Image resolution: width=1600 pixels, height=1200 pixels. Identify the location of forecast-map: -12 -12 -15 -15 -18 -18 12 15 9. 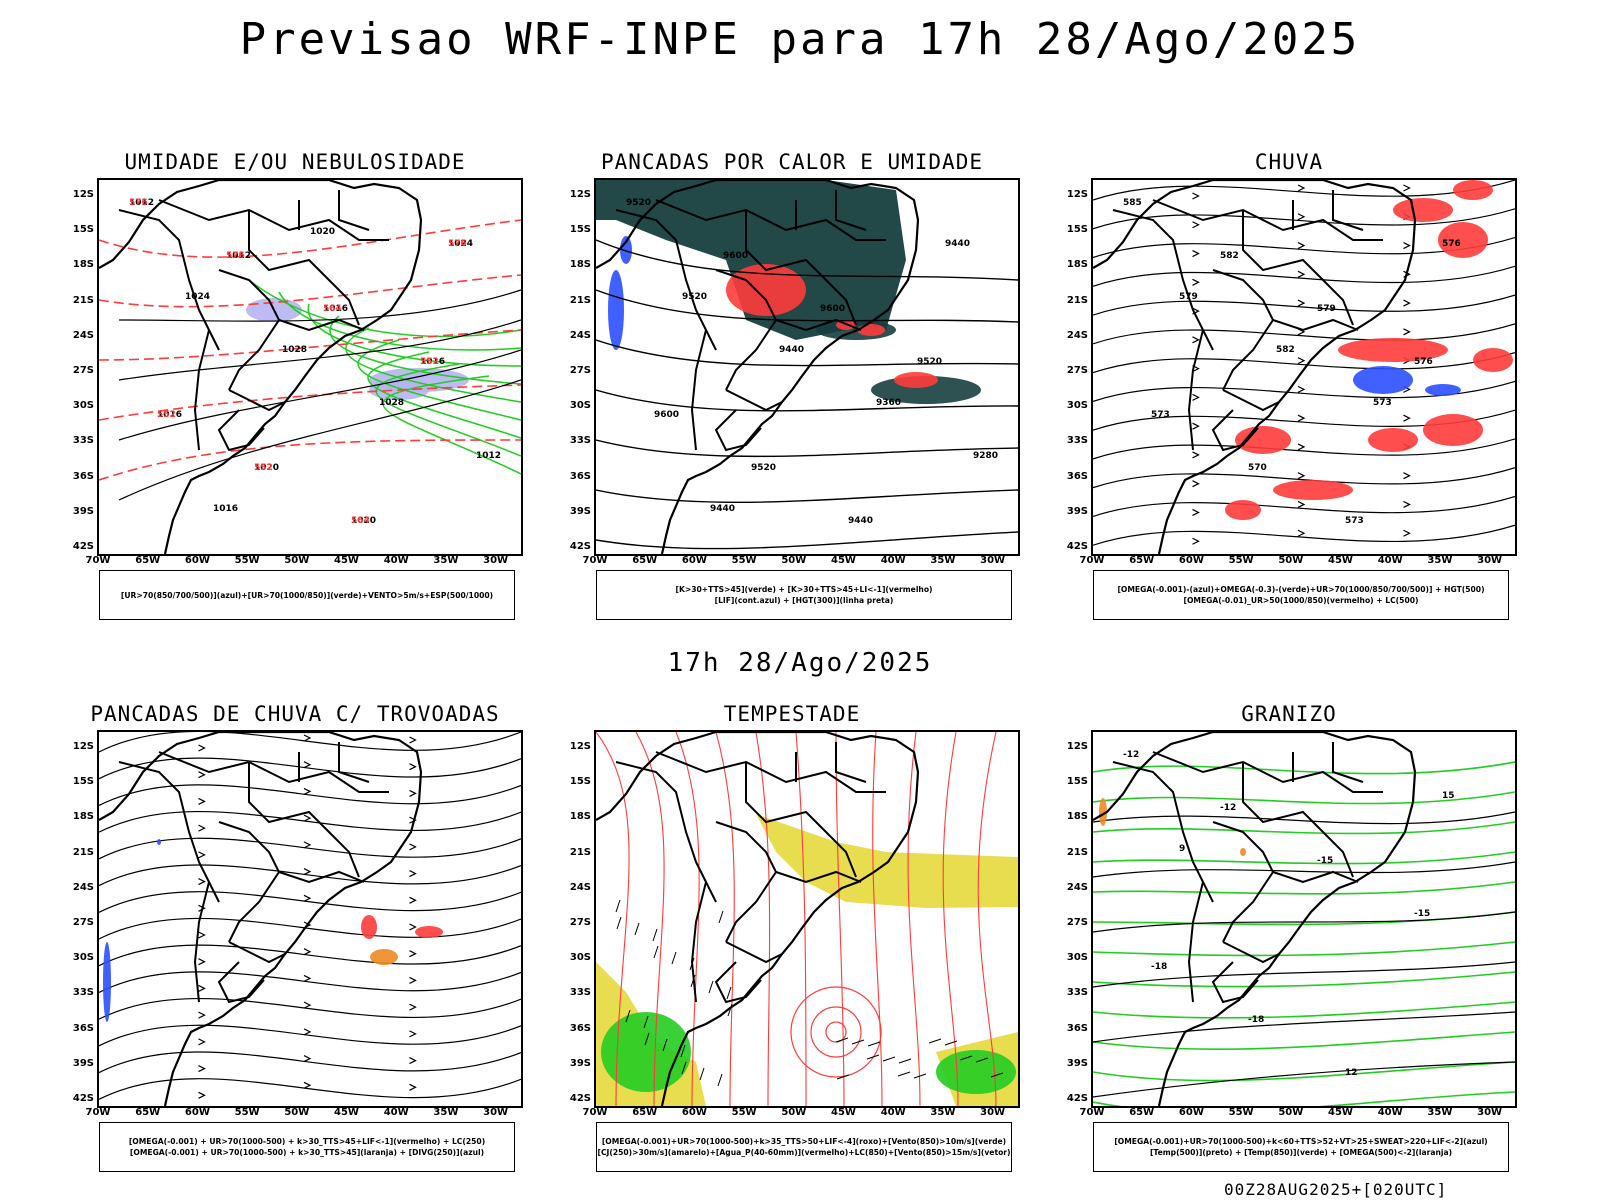
(1304, 919).